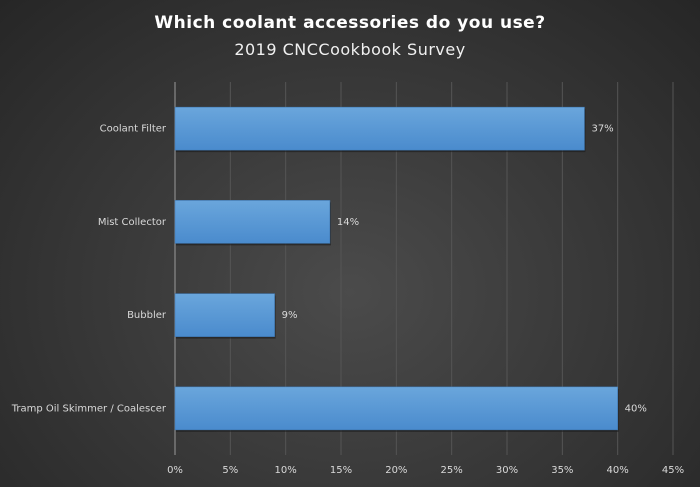 This screenshot has height=487, width=700. Describe the element at coordinates (507, 470) in the screenshot. I see `x-tick-label: 30%` at that location.